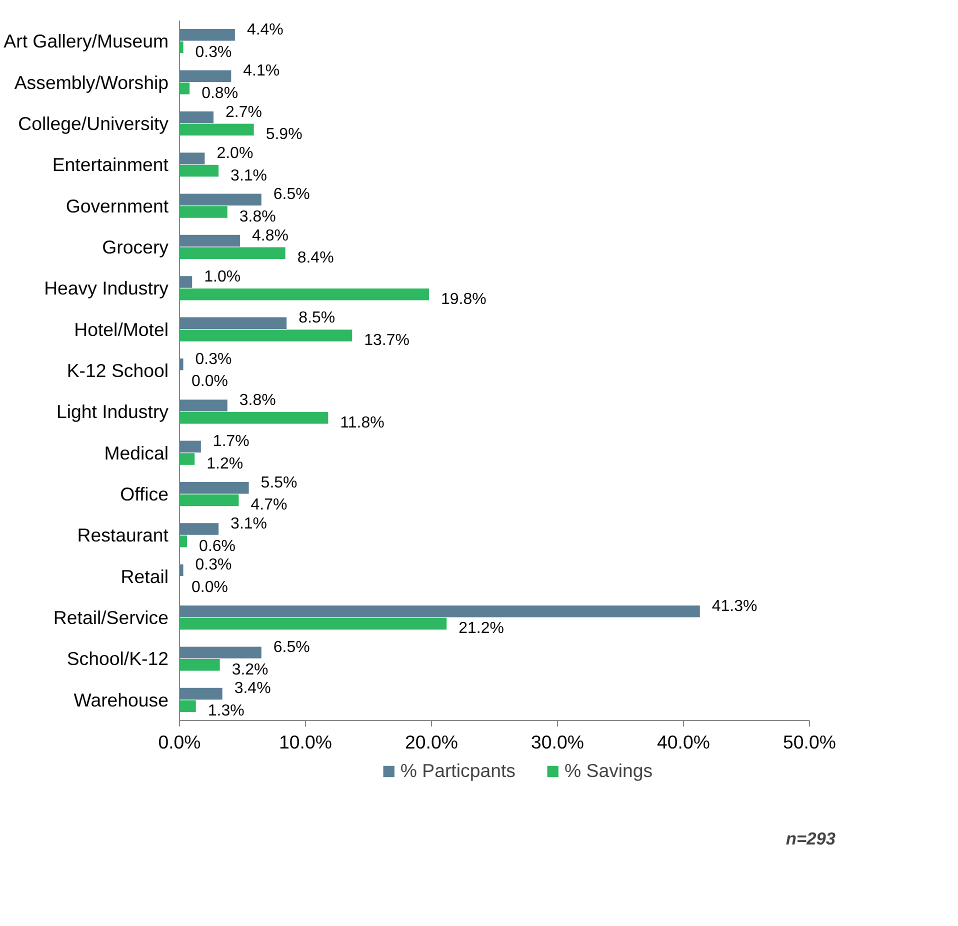  What do you see at coordinates (117, 370) in the screenshot?
I see `y-tick-label: K-12 School` at bounding box center [117, 370].